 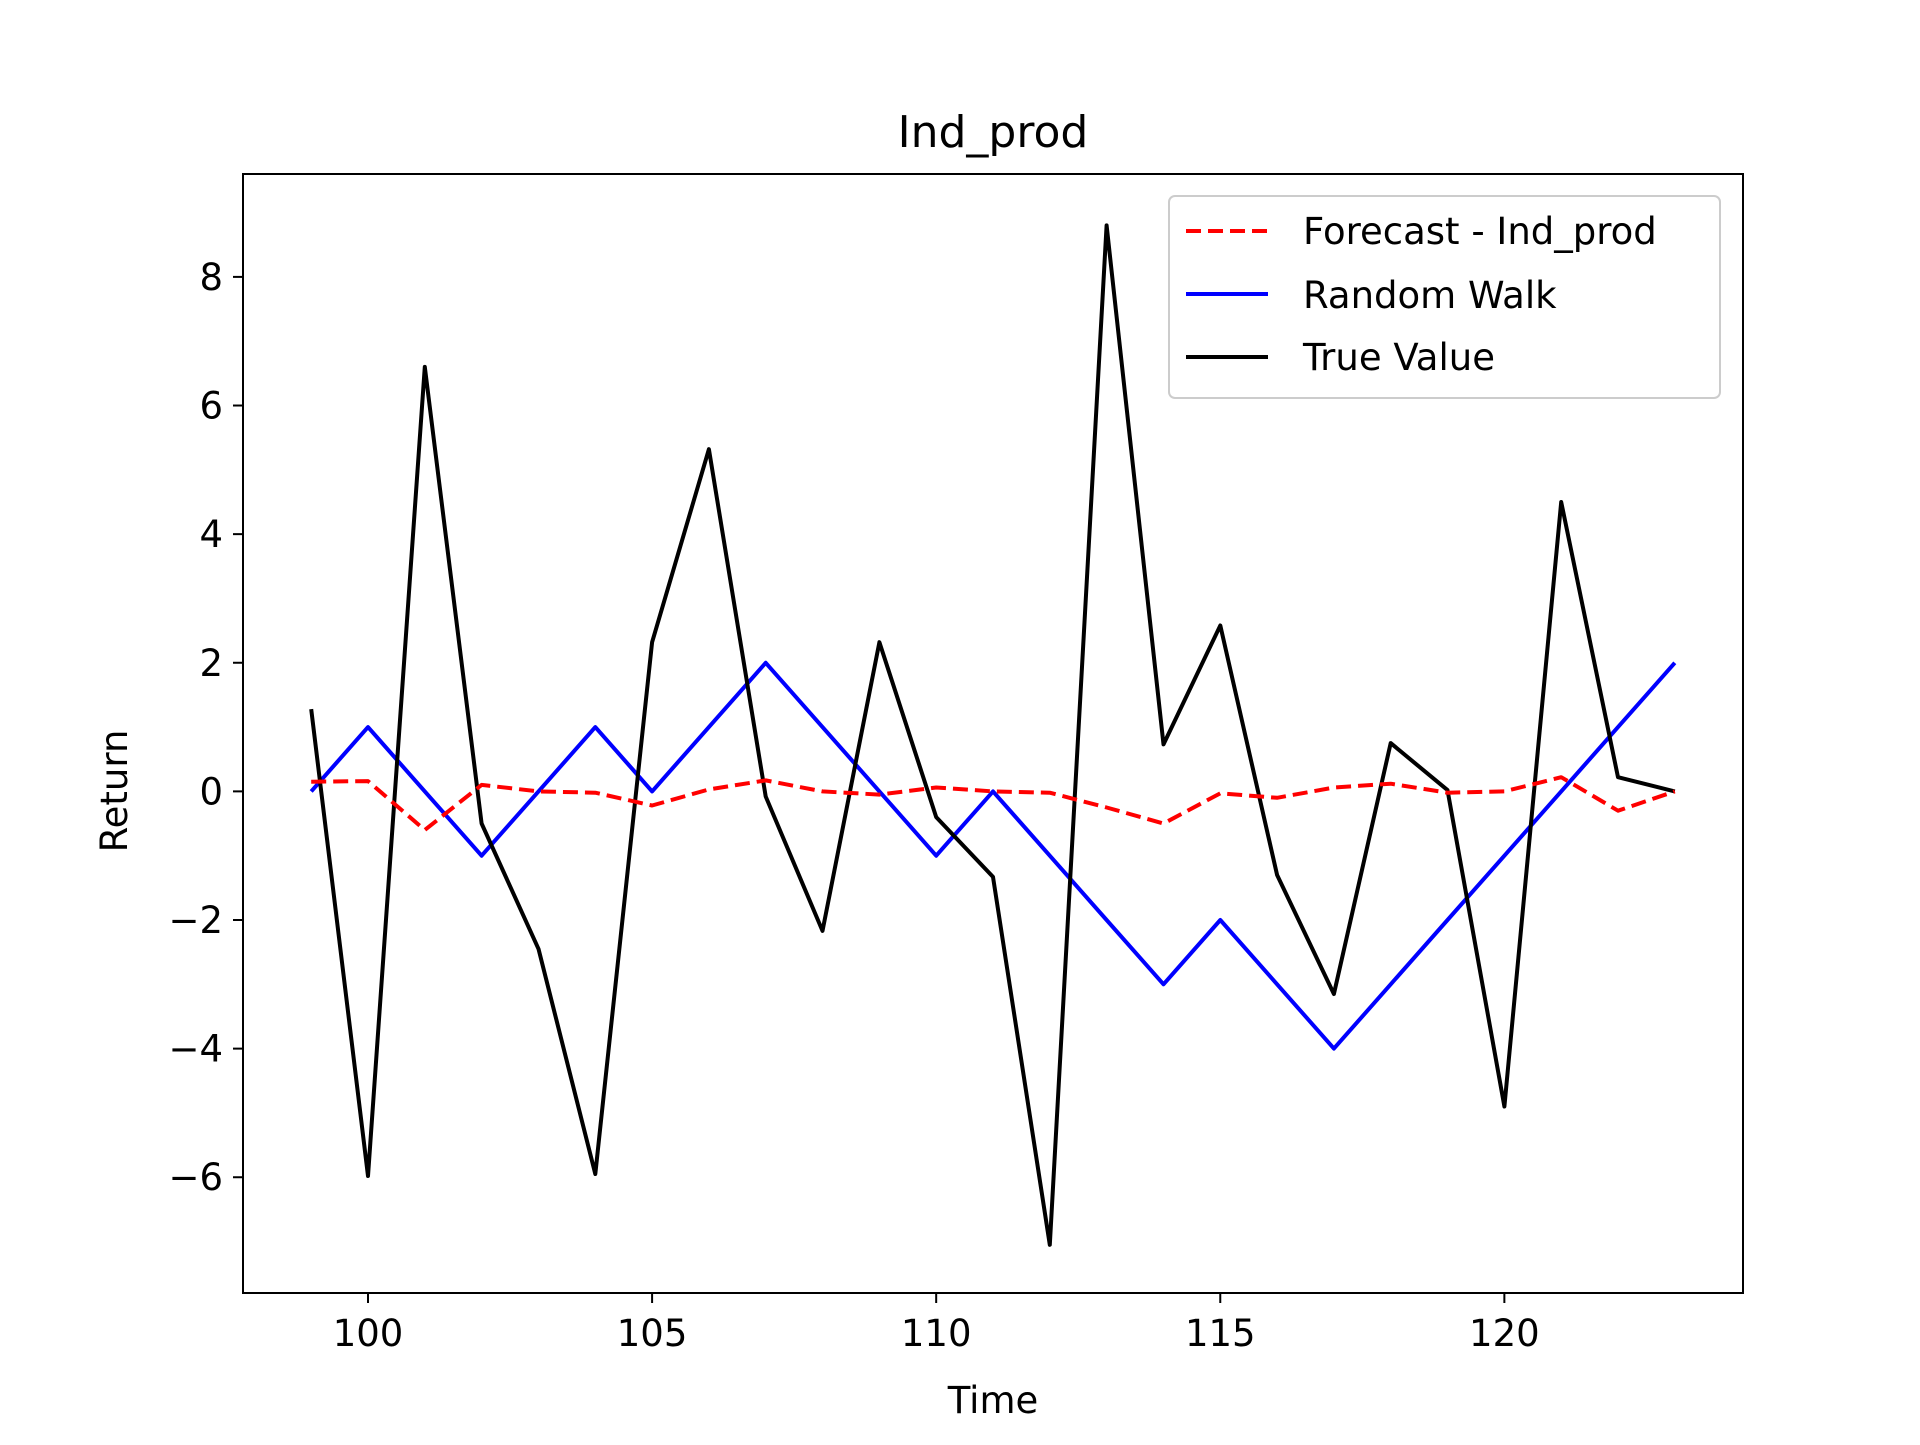 What do you see at coordinates (652, 1333) in the screenshot?
I see `x-tick-label: 105` at bounding box center [652, 1333].